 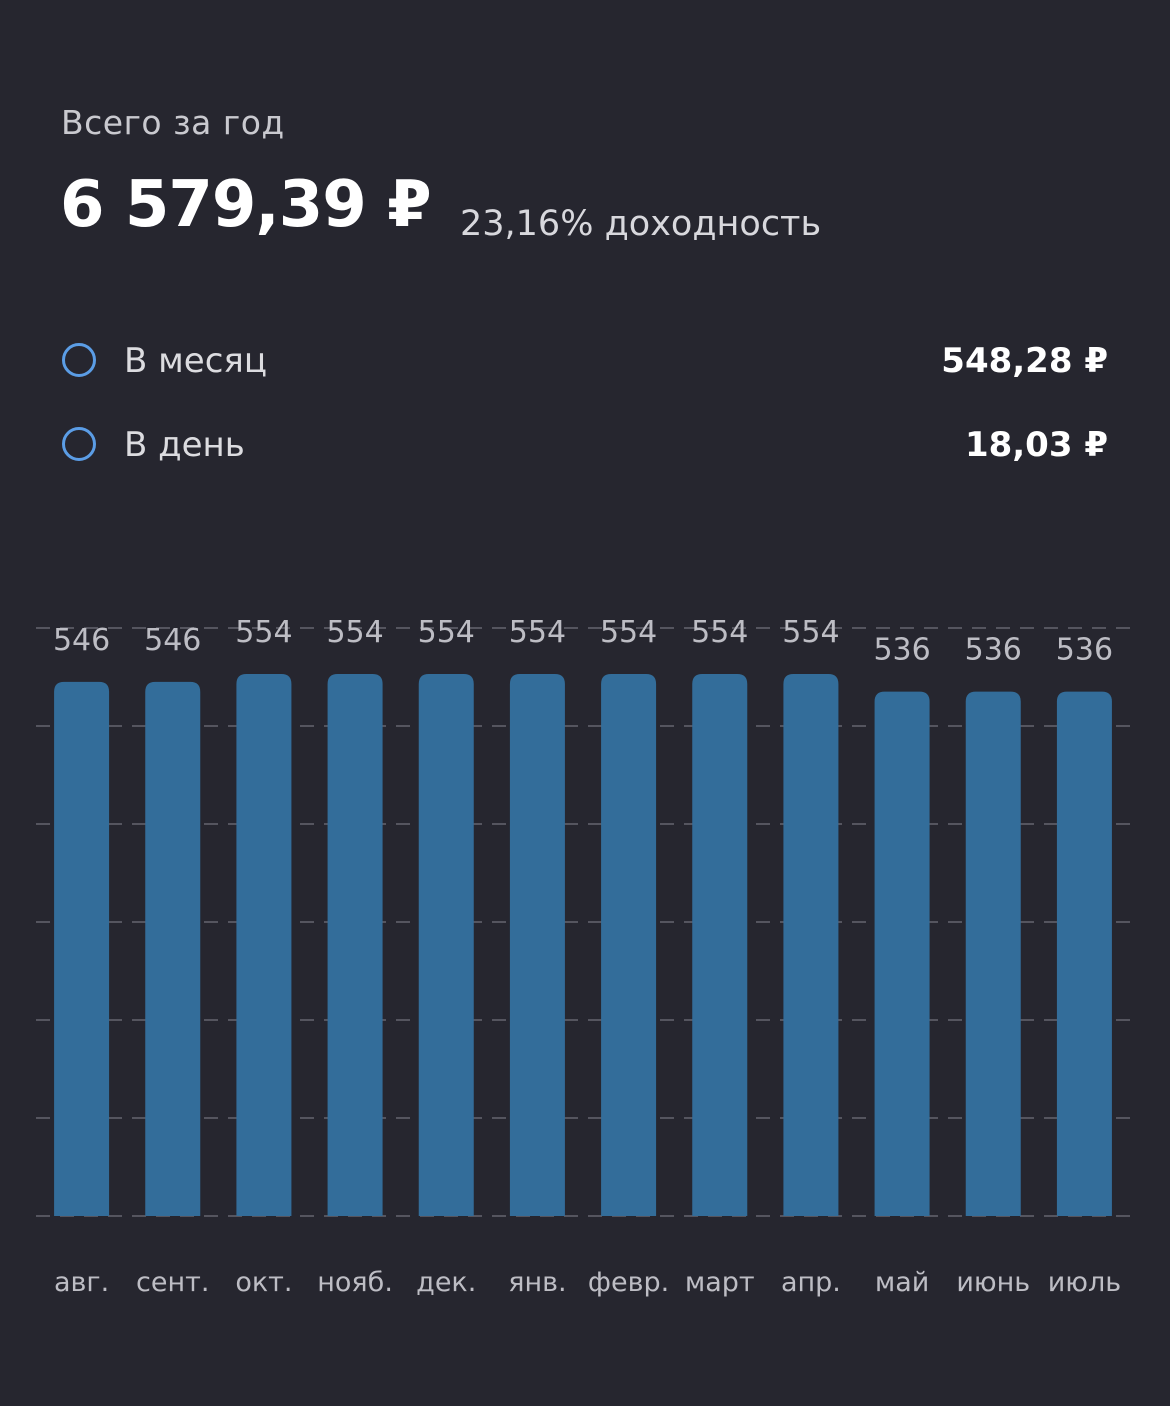 I want to click on x-axis-month-label: май, so click(x=902, y=1282).